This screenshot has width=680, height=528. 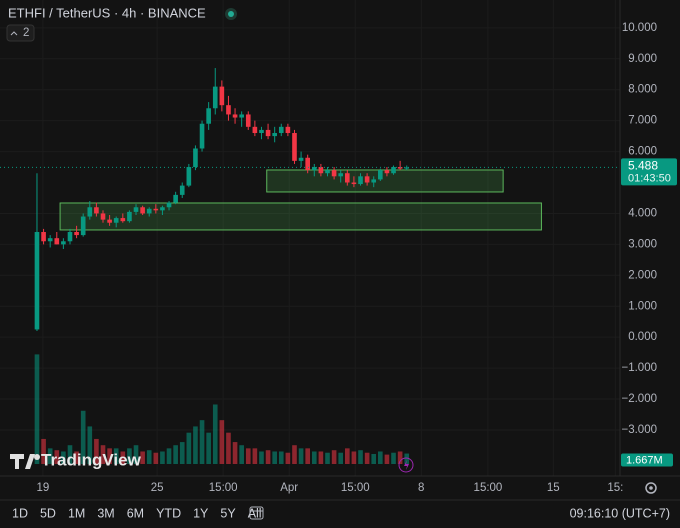 What do you see at coordinates (25, 461) in the screenshot?
I see `watermark-logo` at bounding box center [25, 461].